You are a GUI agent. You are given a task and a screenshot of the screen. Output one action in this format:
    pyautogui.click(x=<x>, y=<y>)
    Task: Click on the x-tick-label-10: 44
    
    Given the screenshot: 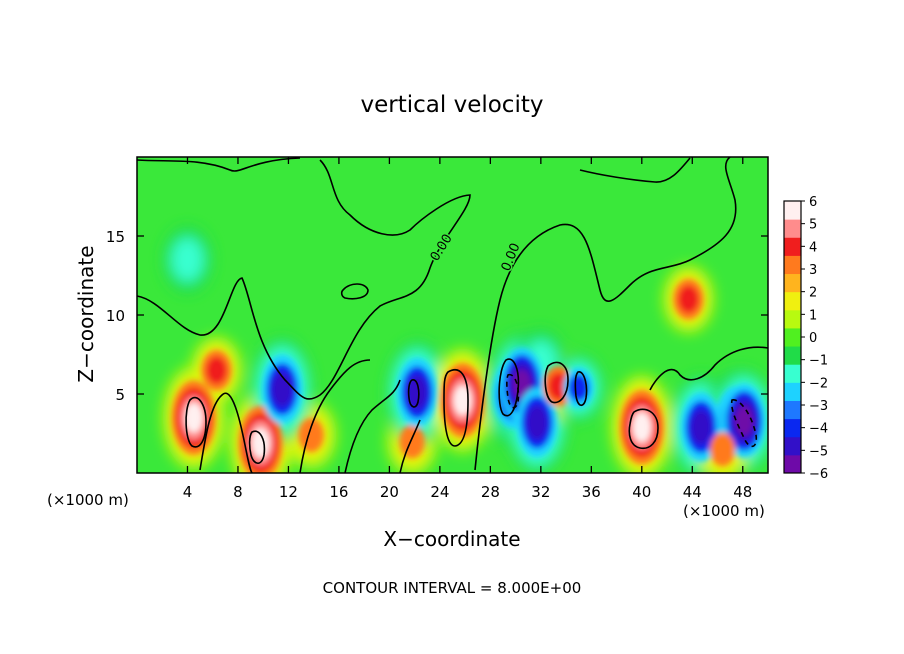 What is the action you would take?
    pyautogui.click(x=692, y=492)
    